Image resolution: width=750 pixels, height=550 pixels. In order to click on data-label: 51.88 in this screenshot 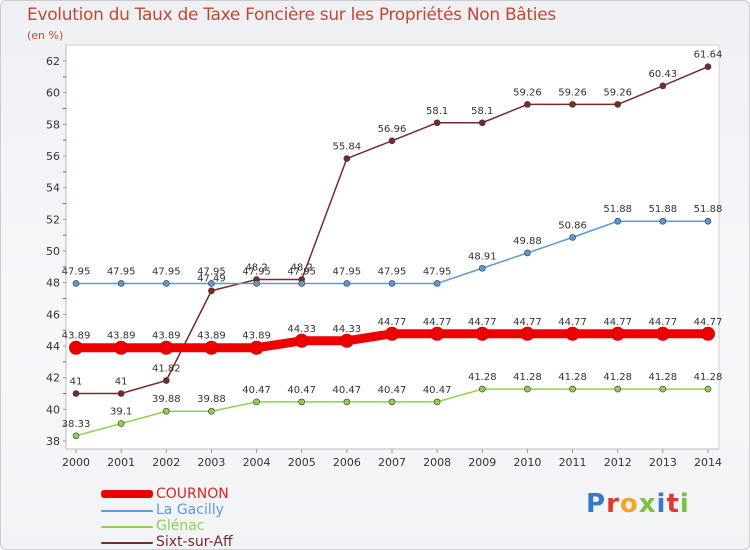, I will do `click(617, 209)`.